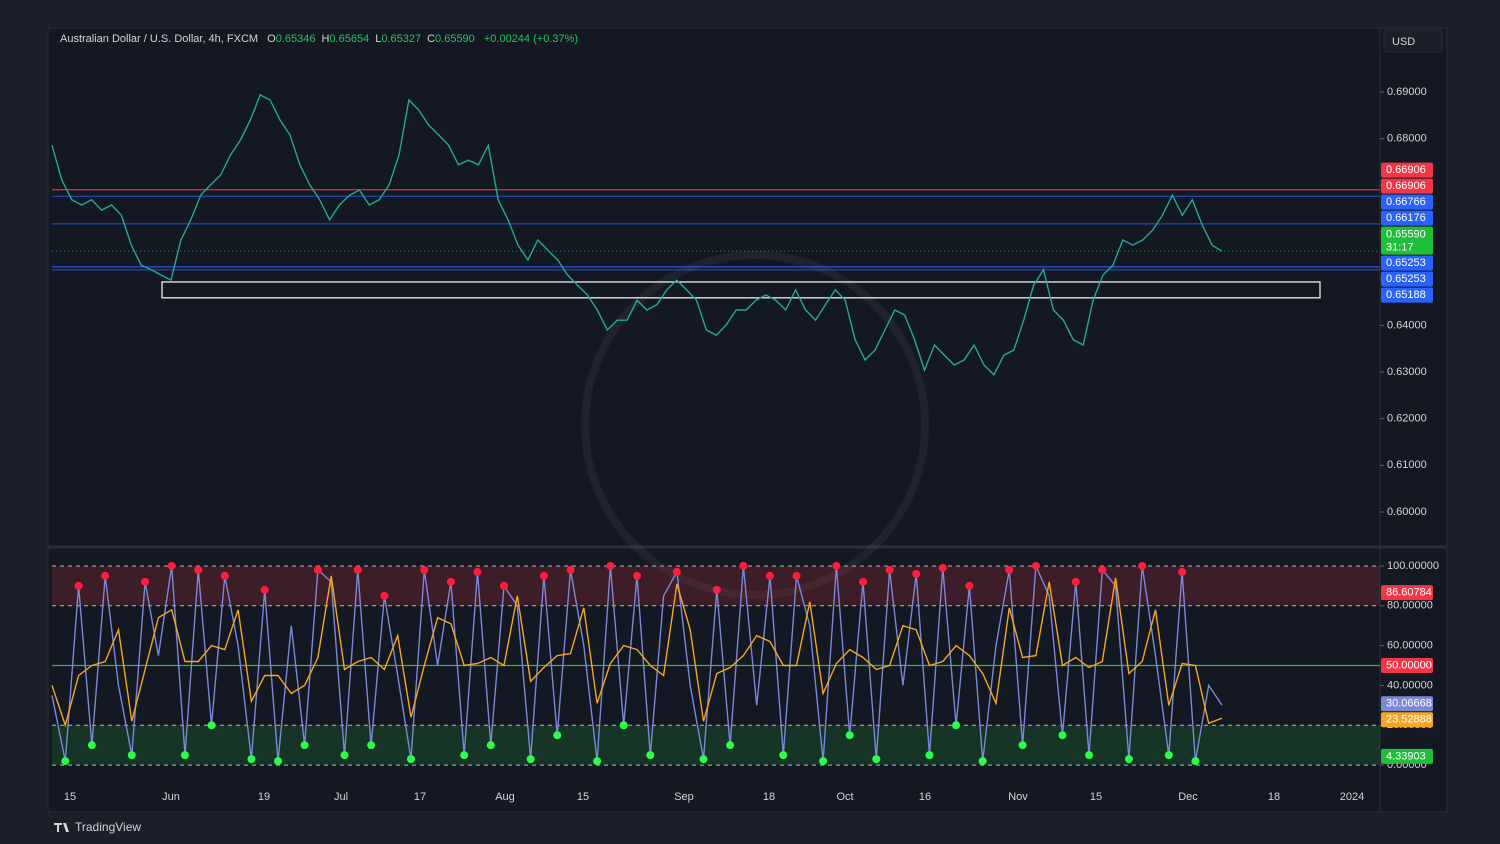 This screenshot has height=844, width=1500. I want to click on ohlc-key: H, so click(325, 39).